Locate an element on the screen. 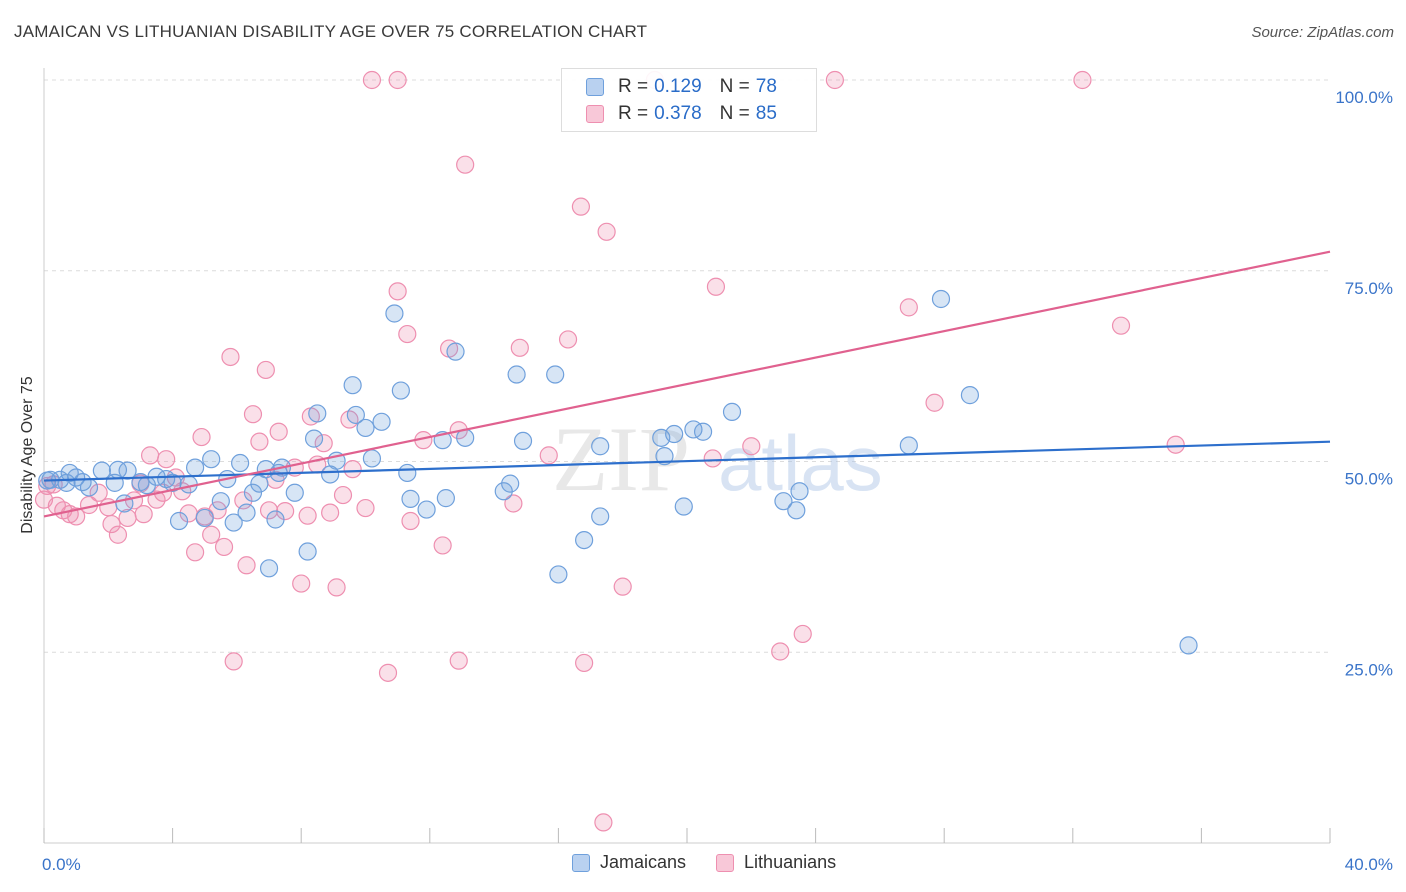  lithuanians-swatch is located at coordinates (725, 862).